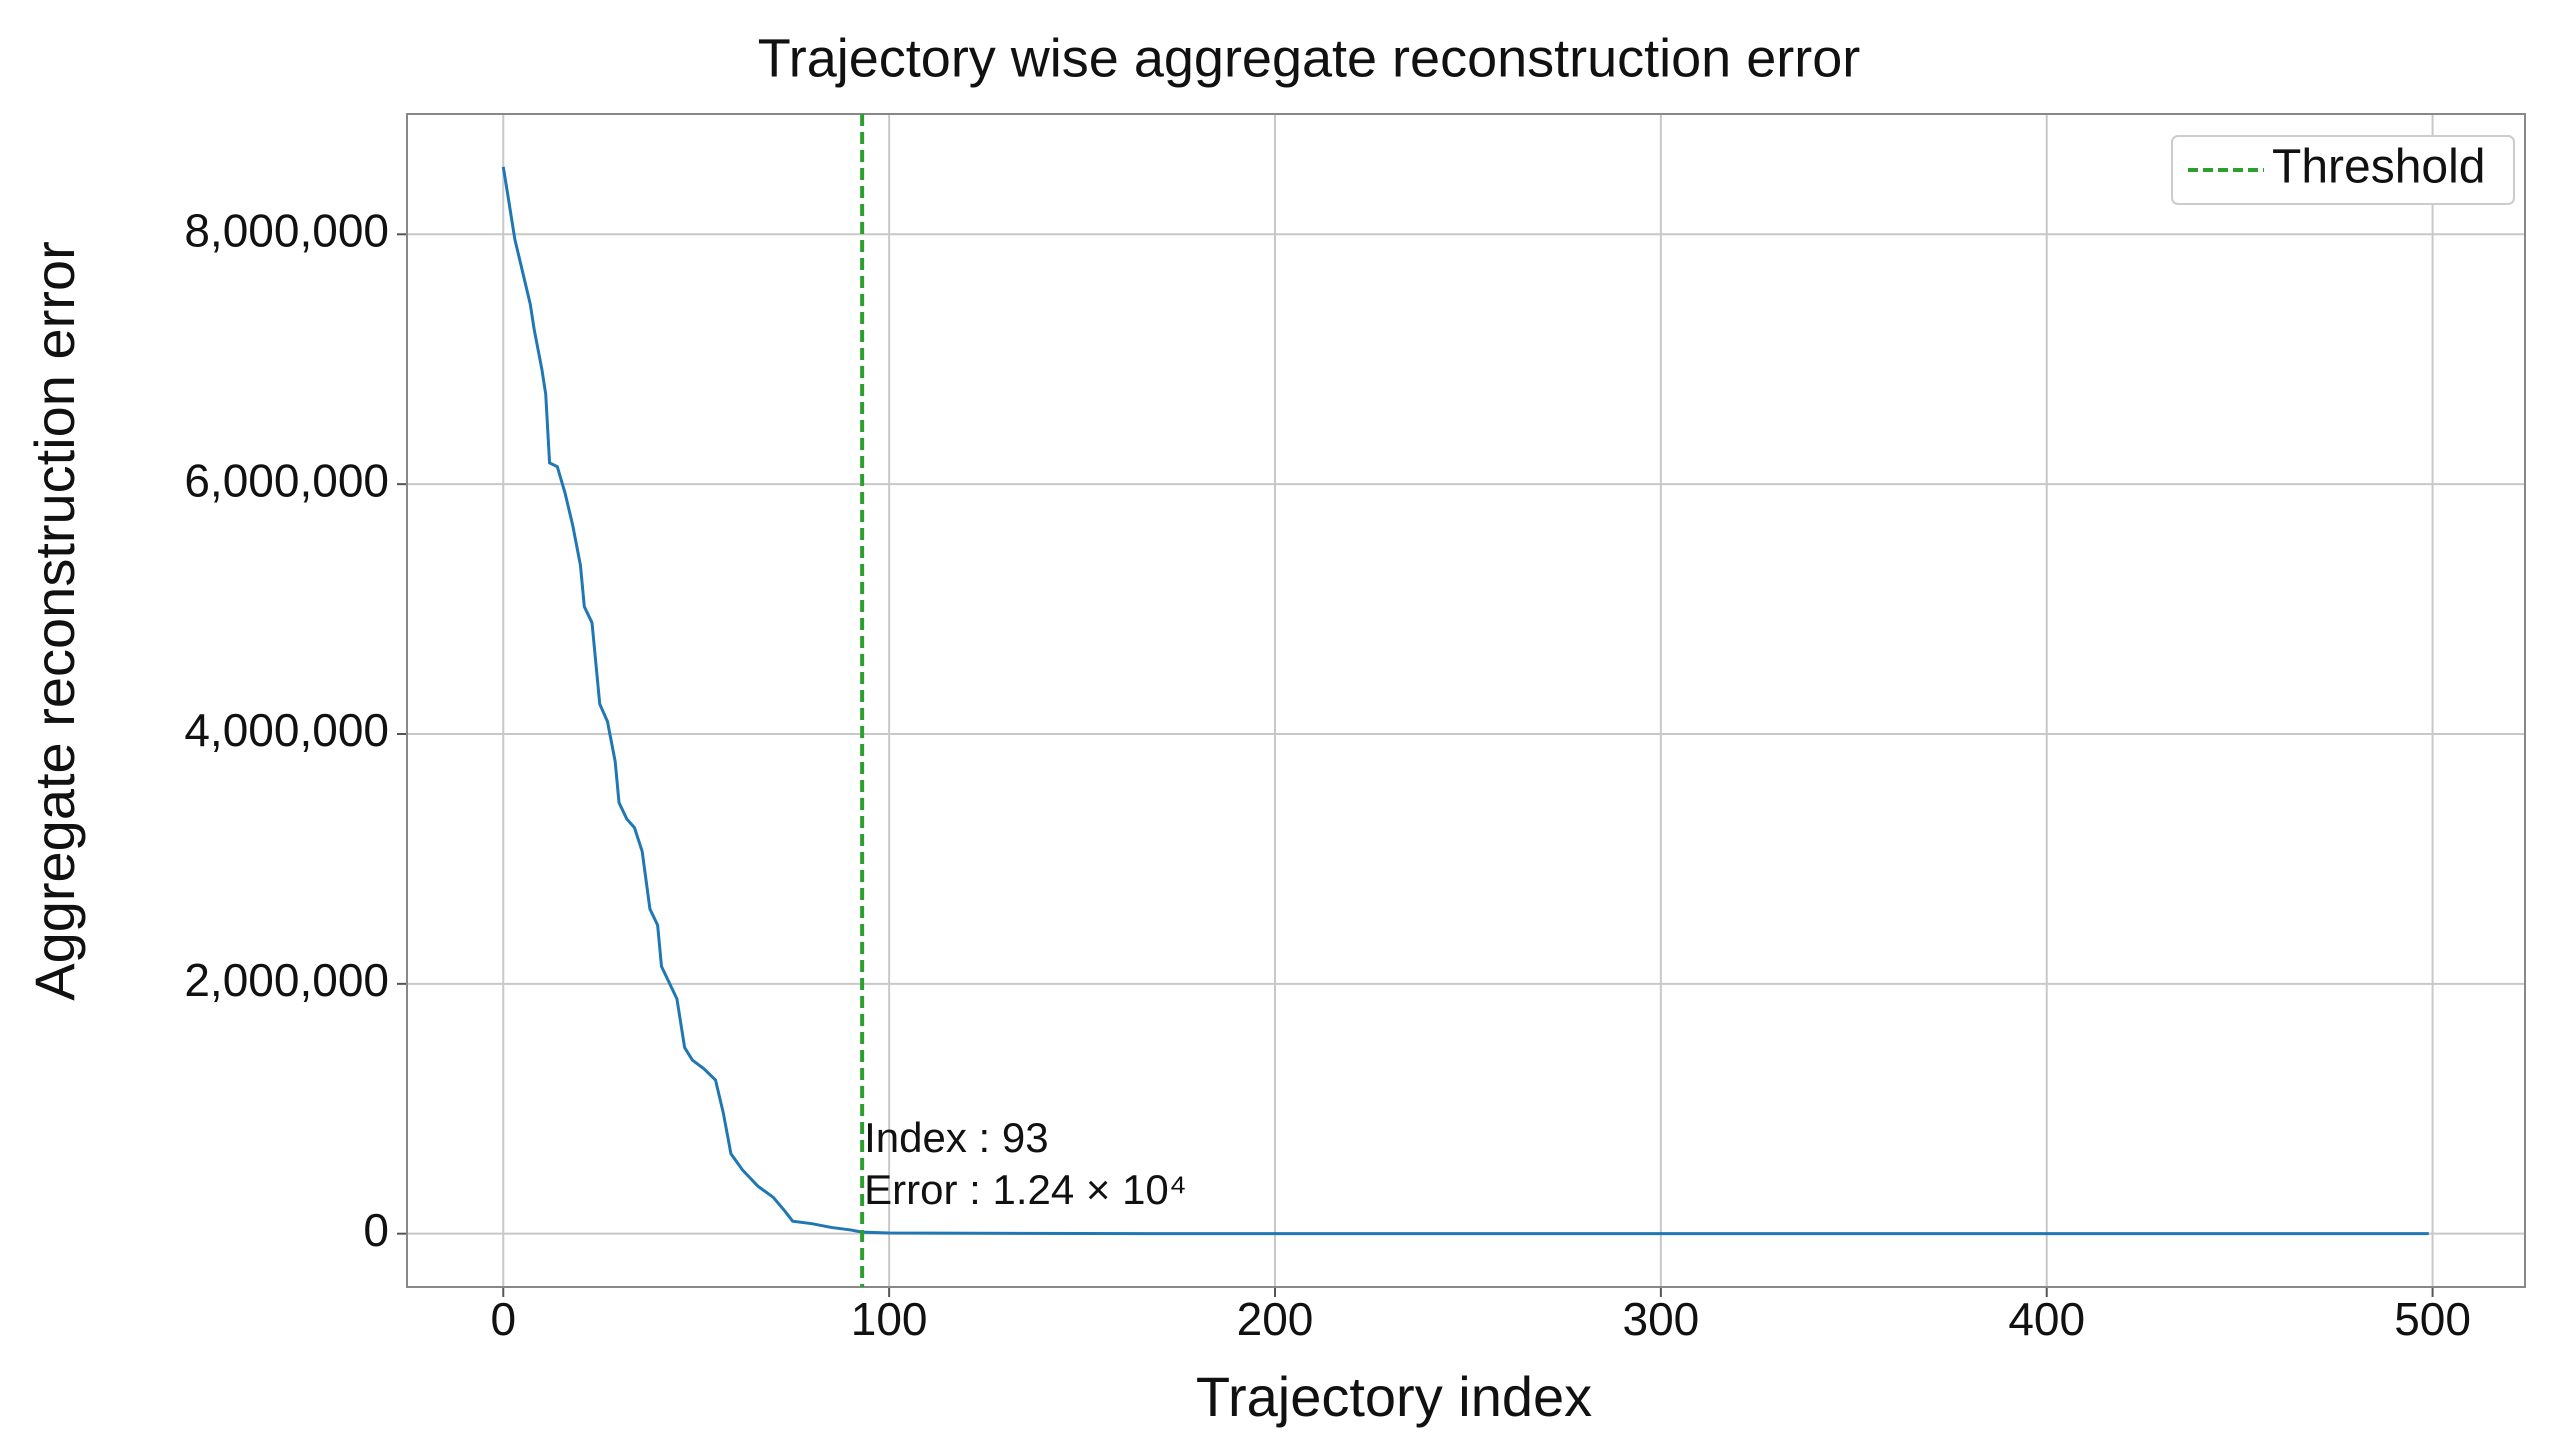 The image size is (2558, 1455). I want to click on y-tick-label: 2,000,000, so click(286, 980).